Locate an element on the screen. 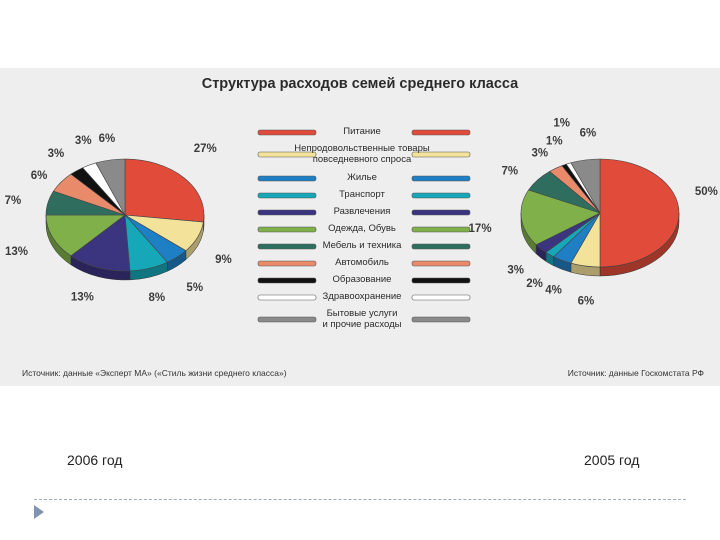 This screenshot has height=540, width=720. pie-label-1-2: 4% is located at coordinates (553, 291).